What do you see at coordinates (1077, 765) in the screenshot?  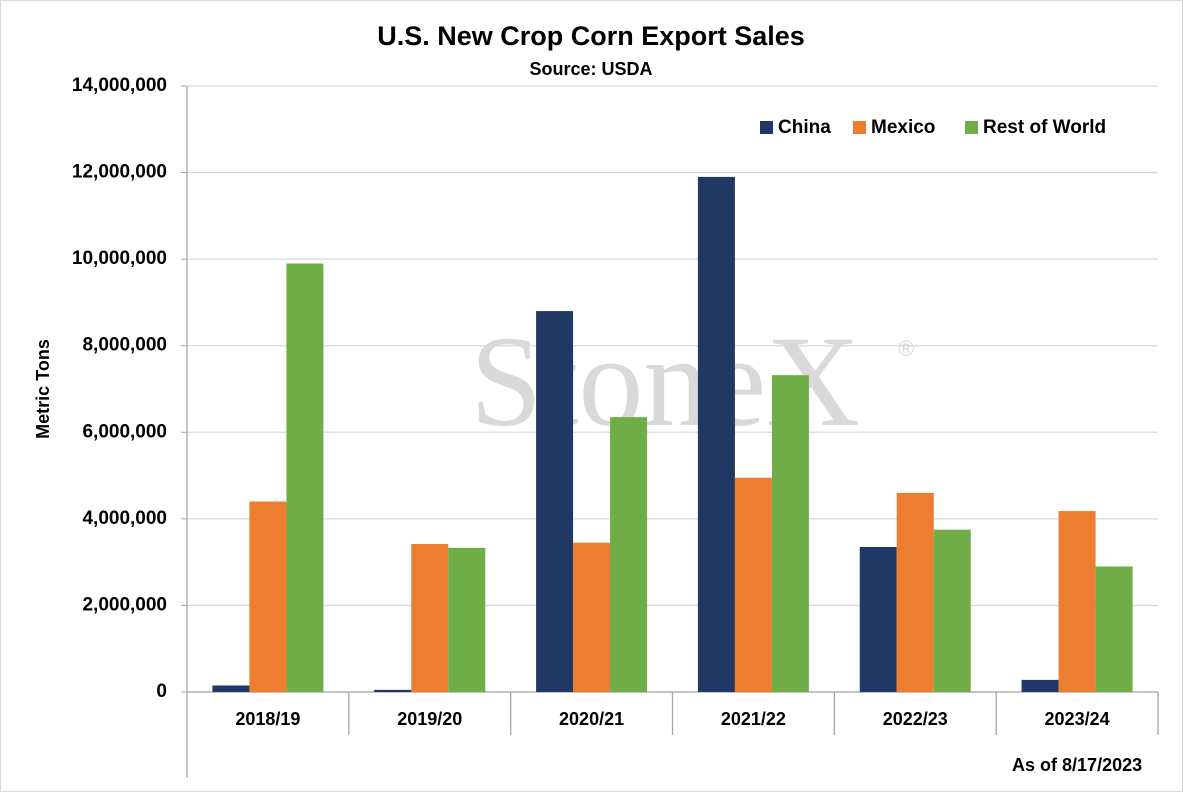 I see `annotation: As of 8/17/2023` at bounding box center [1077, 765].